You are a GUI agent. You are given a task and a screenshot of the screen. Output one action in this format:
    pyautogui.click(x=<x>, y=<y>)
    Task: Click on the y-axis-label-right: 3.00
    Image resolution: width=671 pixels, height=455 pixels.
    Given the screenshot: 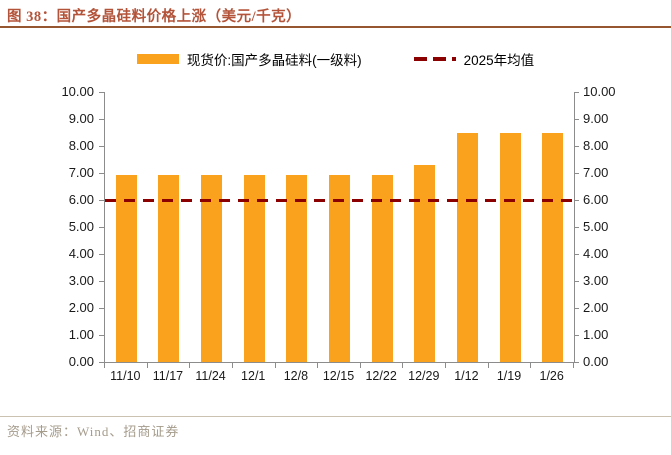 What is the action you would take?
    pyautogui.click(x=596, y=280)
    